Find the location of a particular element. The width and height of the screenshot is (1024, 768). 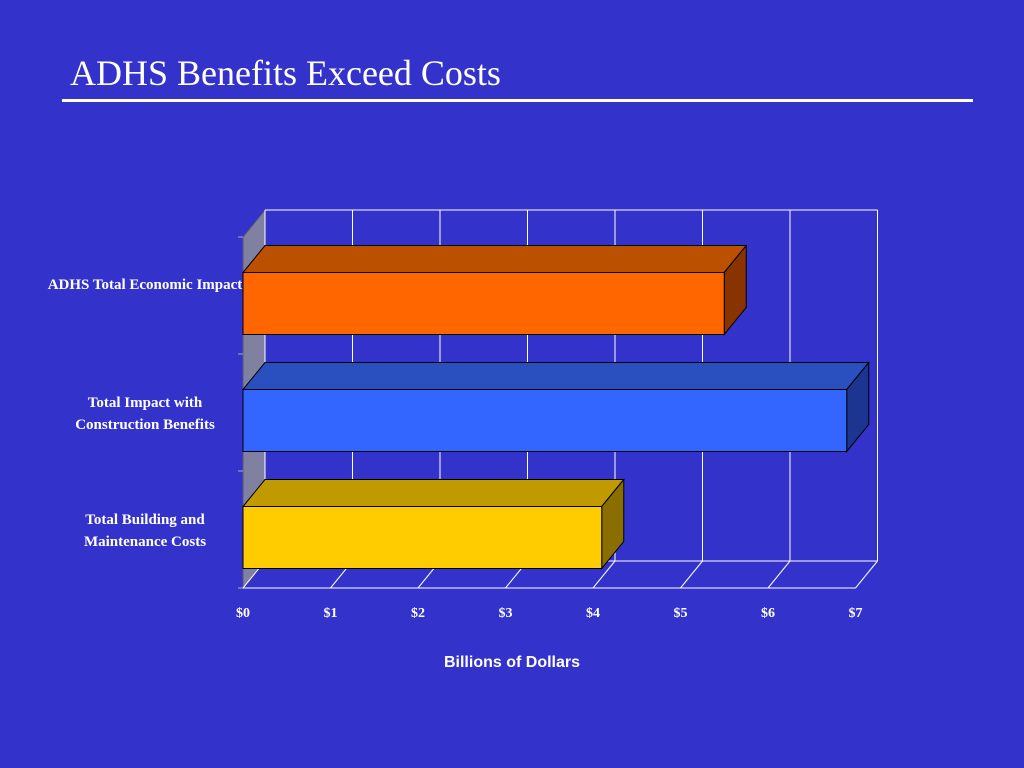

title-rule is located at coordinates (517, 100).